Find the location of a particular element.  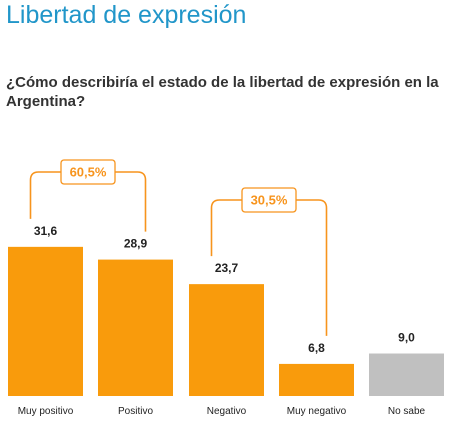

category-label: Muy negativo is located at coordinates (317, 411).